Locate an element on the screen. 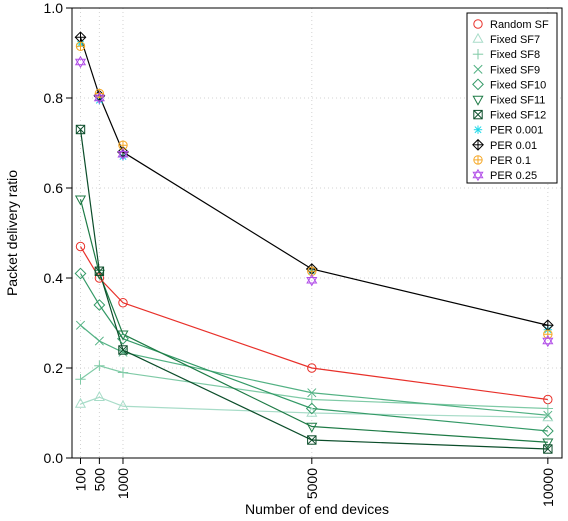 This screenshot has height=521, width=568. series-line-fixed-sf7 is located at coordinates (314, 407).